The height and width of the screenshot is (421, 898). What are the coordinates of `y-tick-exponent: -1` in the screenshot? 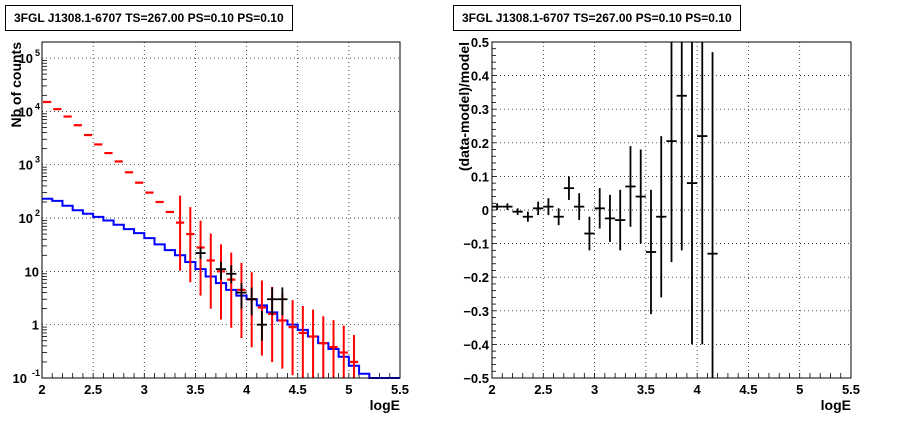 It's located at (36, 373).